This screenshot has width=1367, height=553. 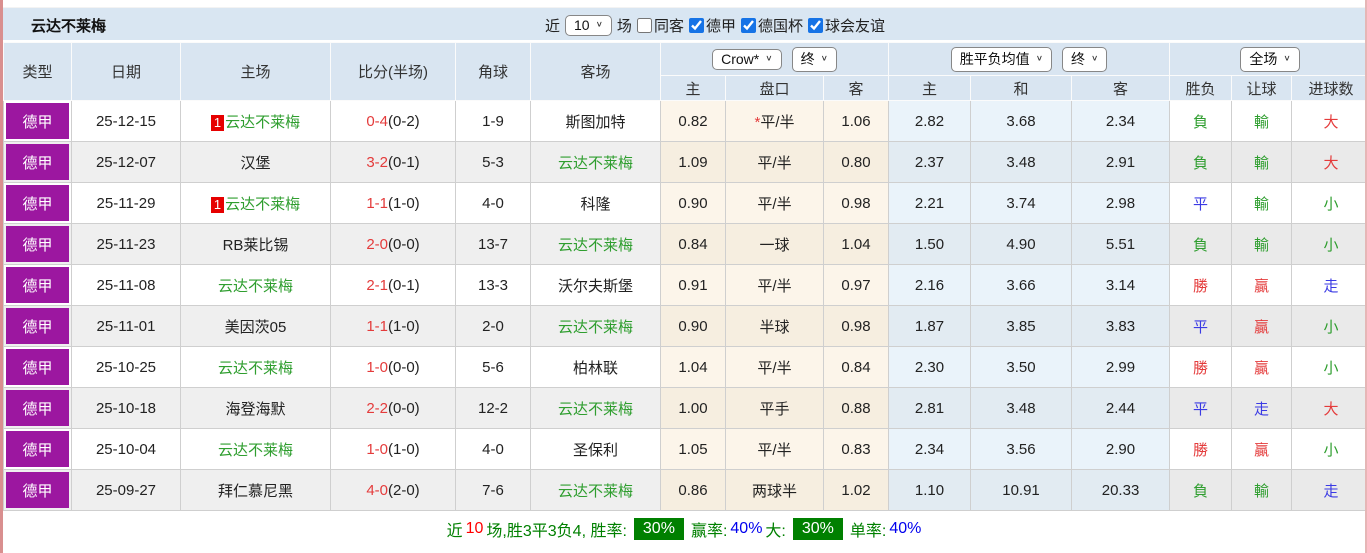 What do you see at coordinates (595, 285) in the screenshot?
I see `away-team-cell: 沃尔夫斯堡` at bounding box center [595, 285].